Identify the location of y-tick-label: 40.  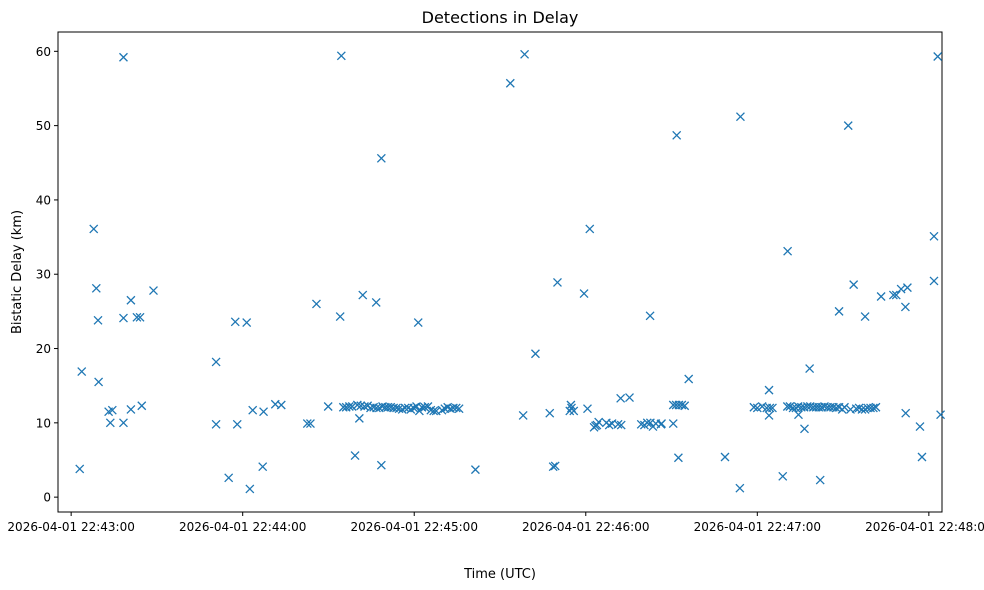
(43, 200).